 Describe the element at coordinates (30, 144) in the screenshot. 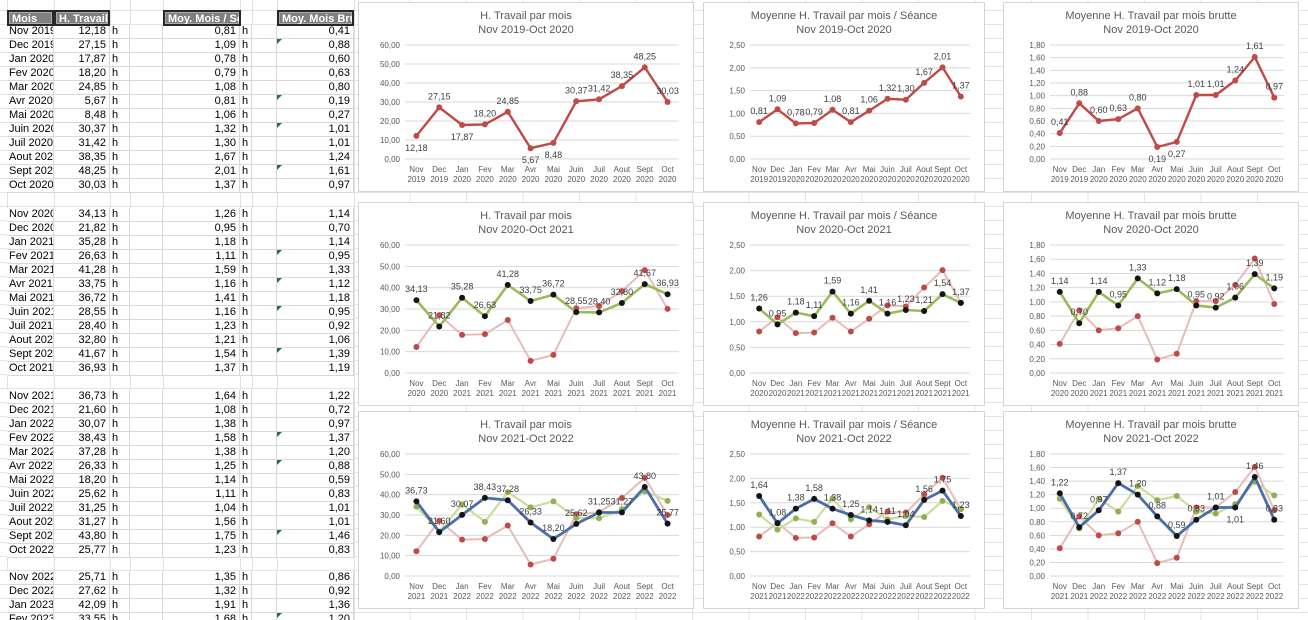

I see `cell-mois: Juil 2020` at that location.